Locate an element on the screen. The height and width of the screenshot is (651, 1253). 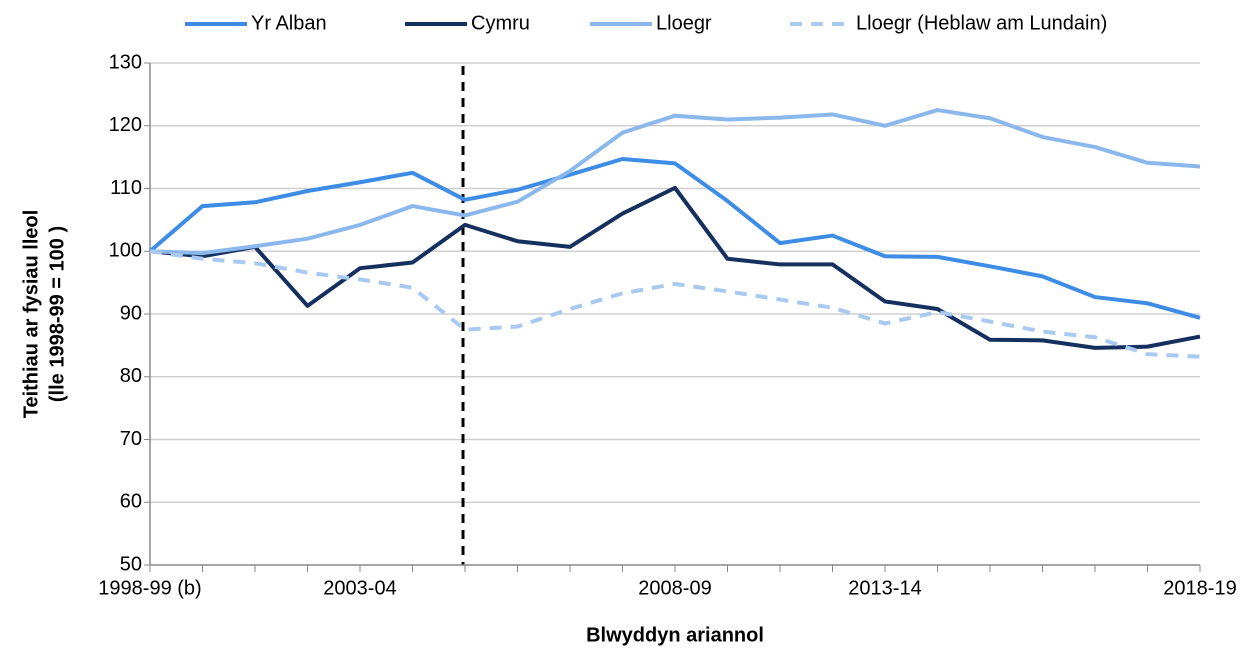
y-tick-label: 120 is located at coordinates (125, 125).